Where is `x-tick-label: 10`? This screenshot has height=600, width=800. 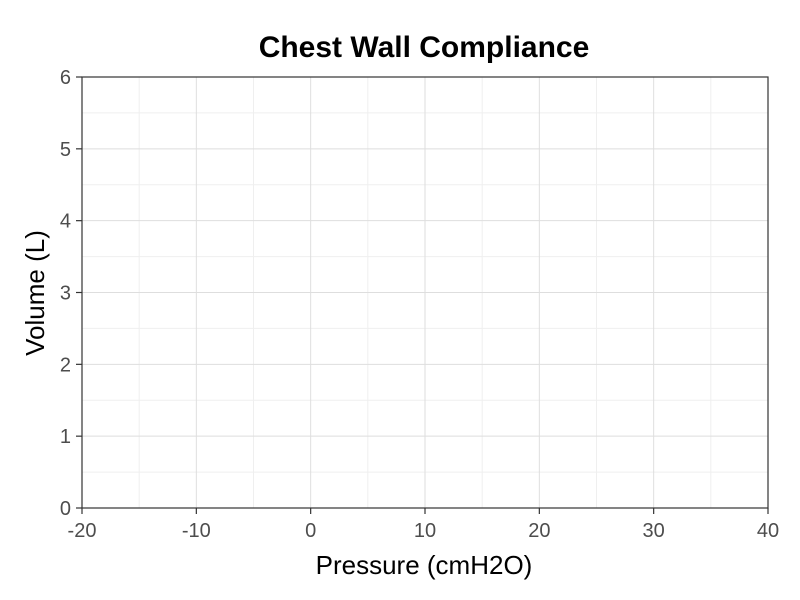
x-tick-label: 10 is located at coordinates (425, 531).